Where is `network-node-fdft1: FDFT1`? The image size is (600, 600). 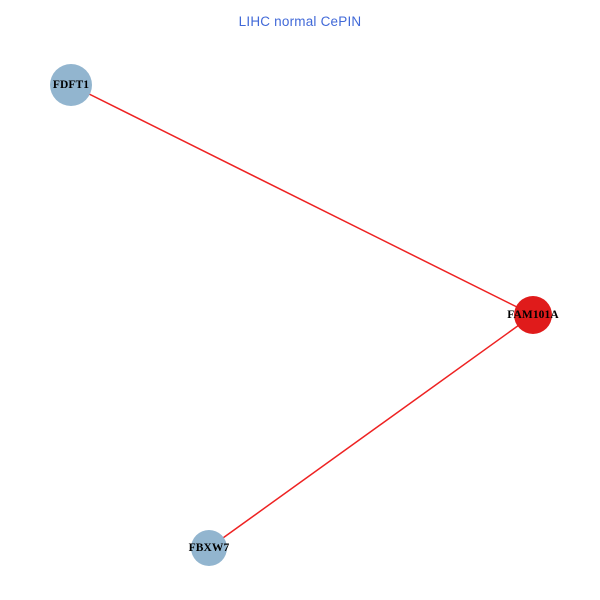 network-node-fdft1: FDFT1 is located at coordinates (71, 85).